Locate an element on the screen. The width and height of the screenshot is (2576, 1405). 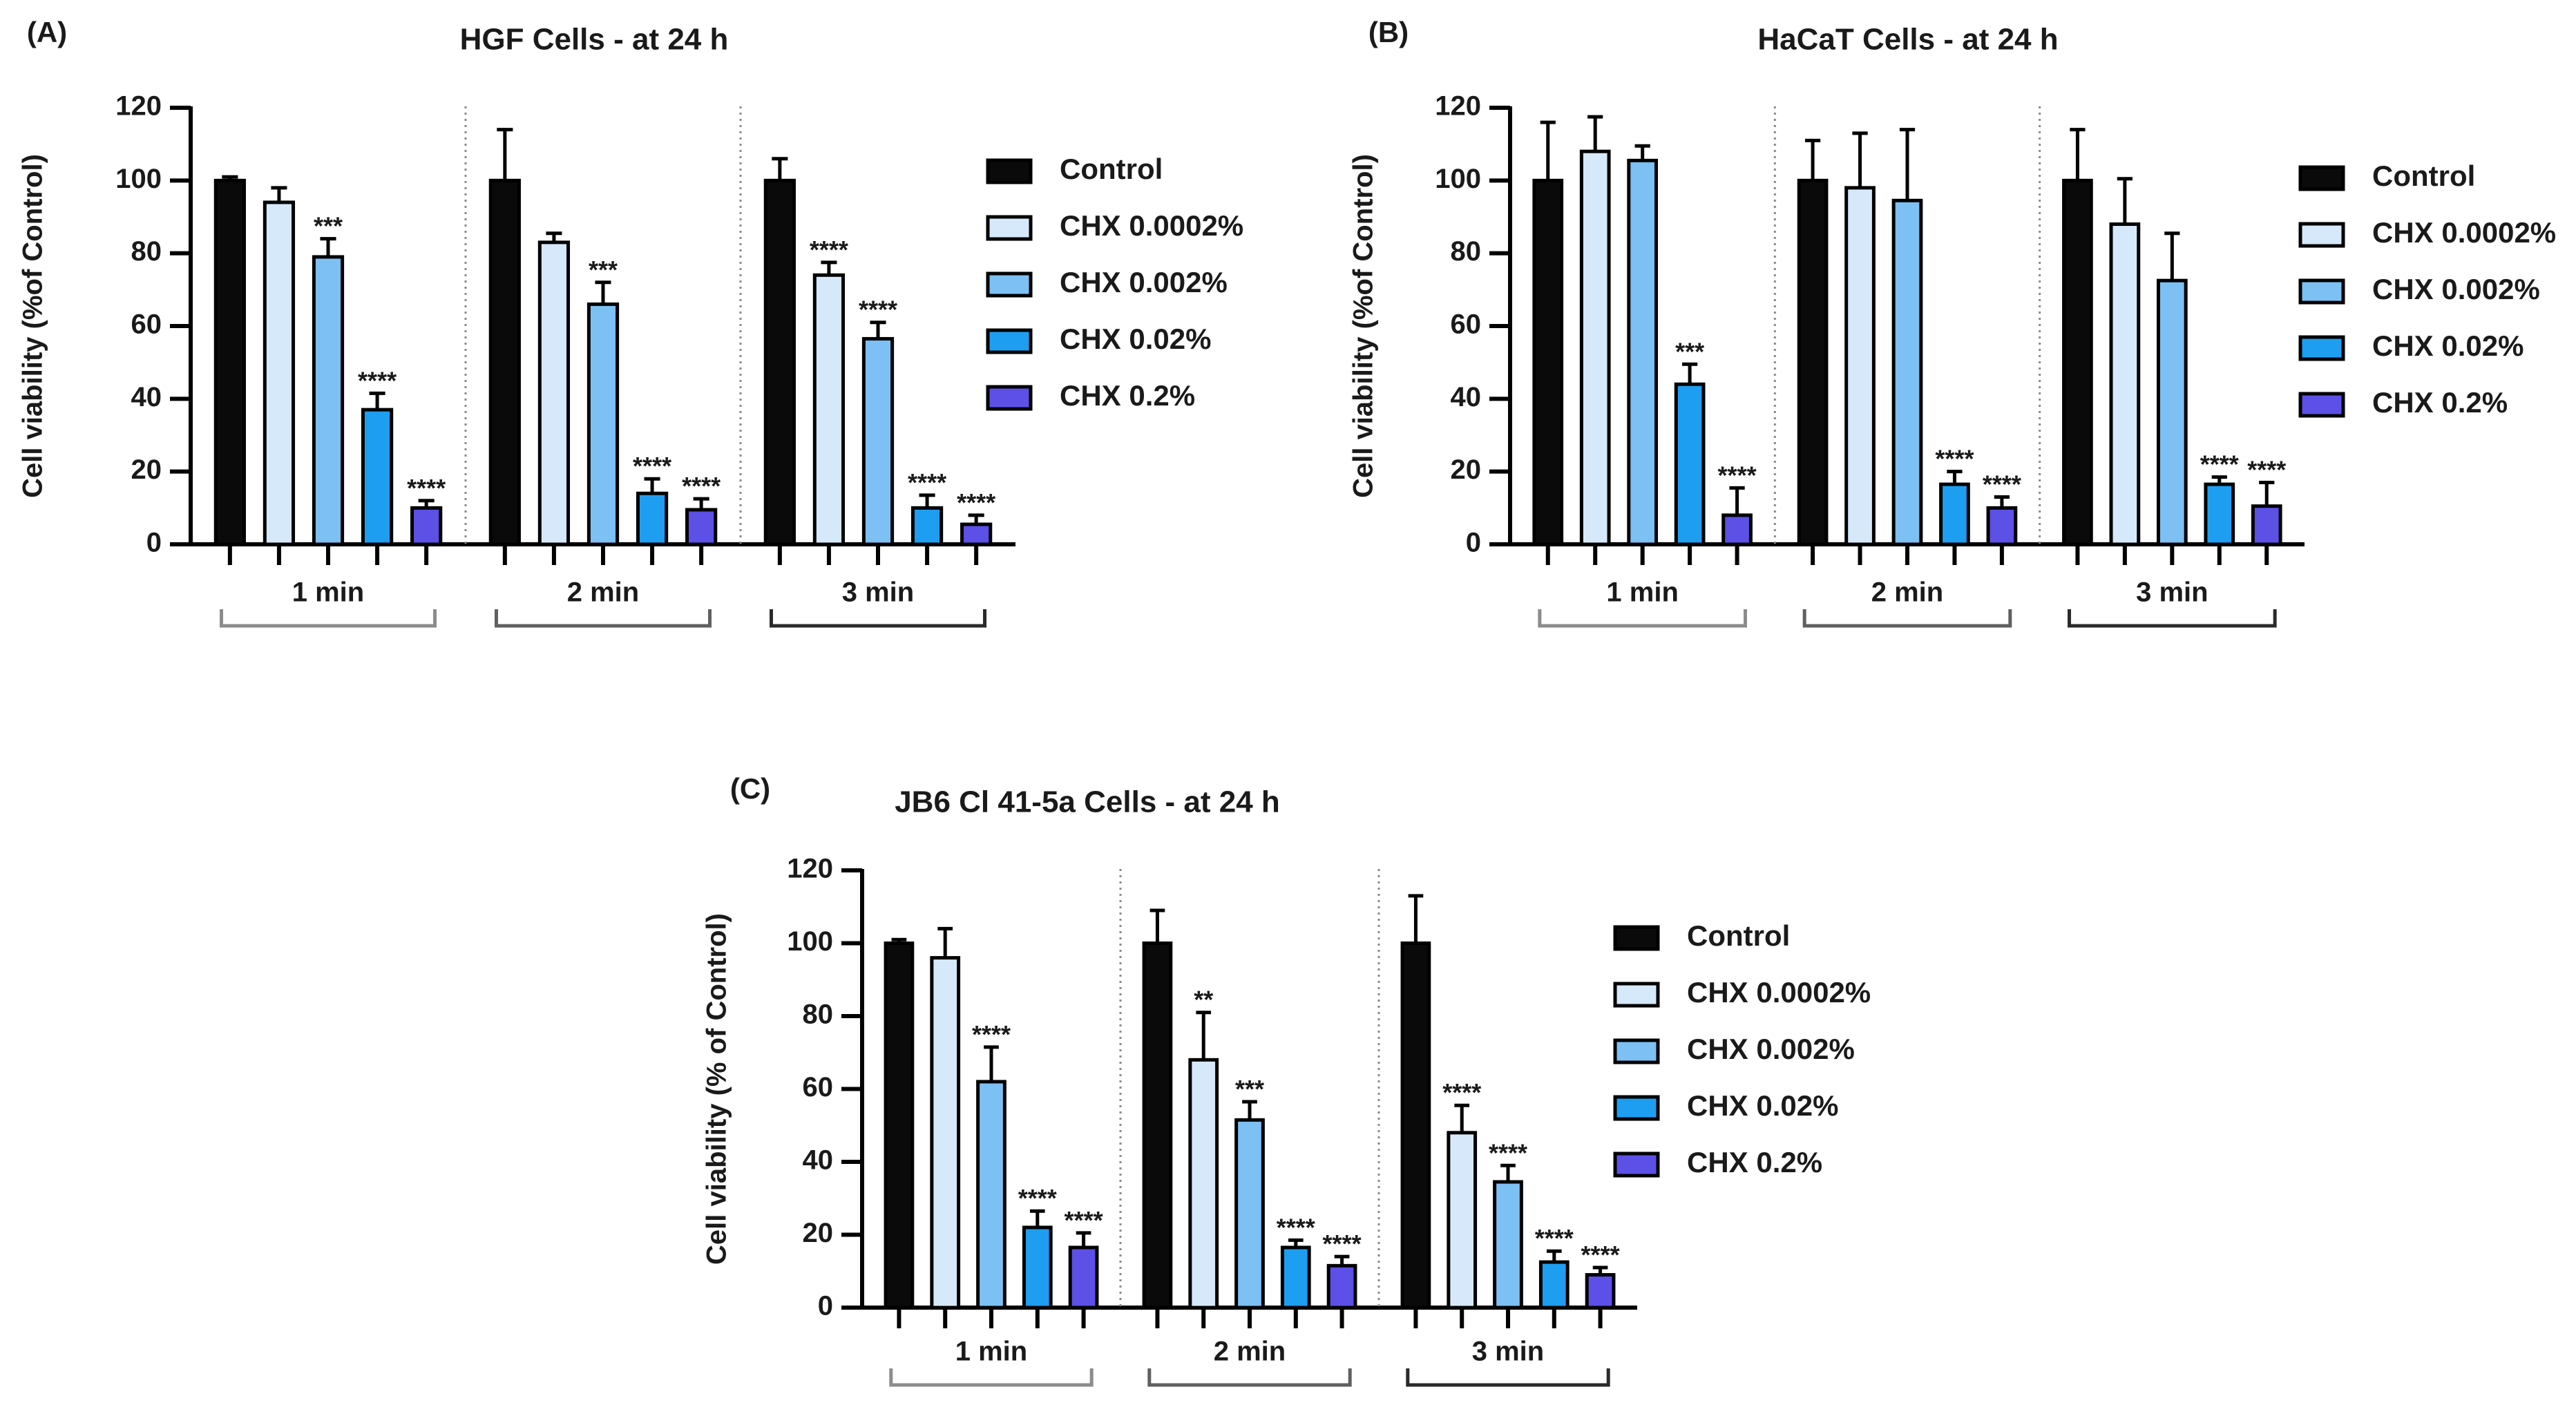
y-axis-label: Cell viability (% of Control) is located at coordinates (717, 1089).